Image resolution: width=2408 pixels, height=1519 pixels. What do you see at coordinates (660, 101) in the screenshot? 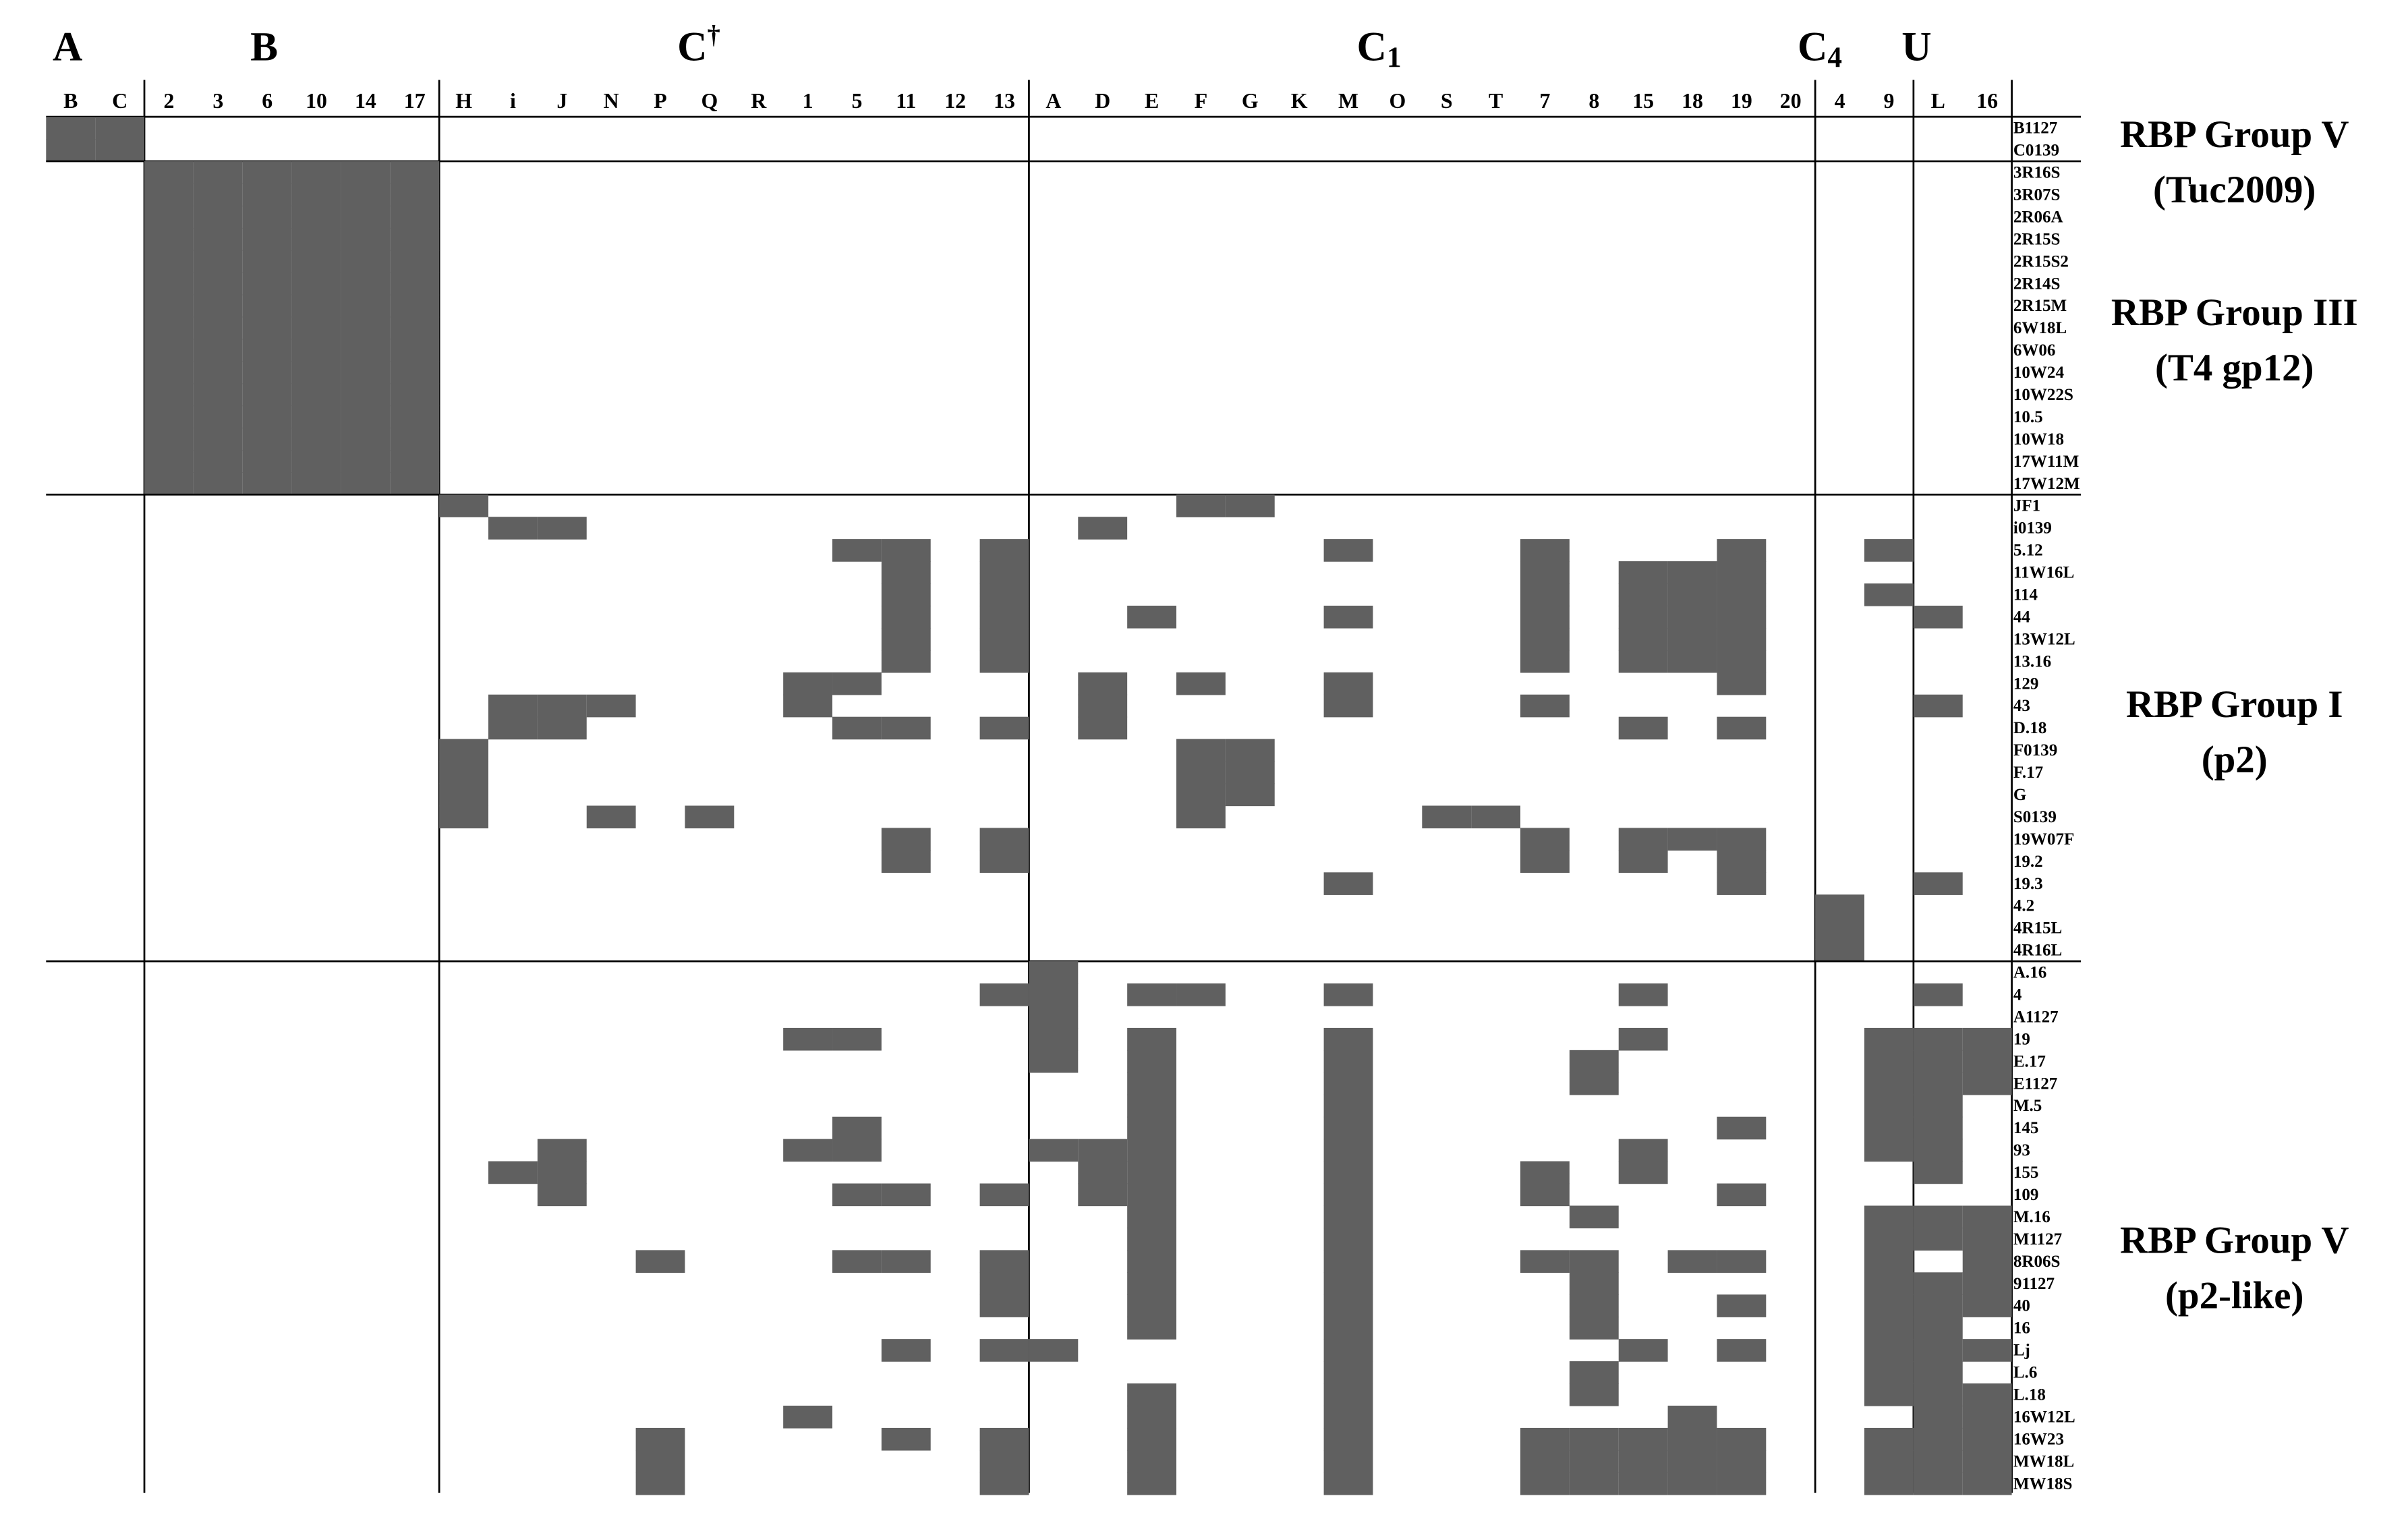
I see `column-label: P` at bounding box center [660, 101].